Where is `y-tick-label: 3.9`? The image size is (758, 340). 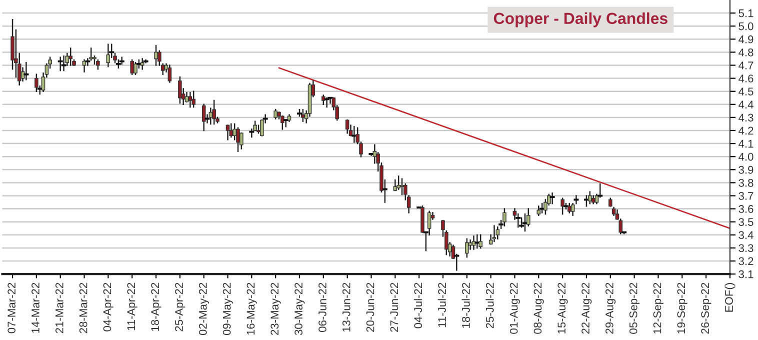 y-tick-label: 3.9 is located at coordinates (746, 170).